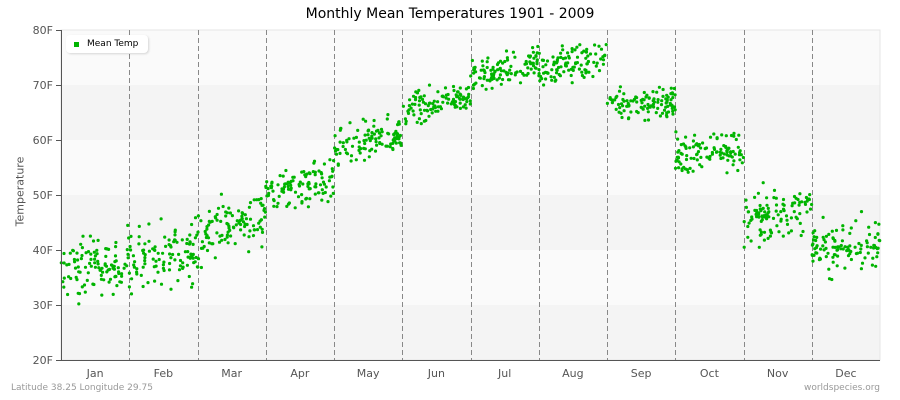 The height and width of the screenshot is (400, 900). I want to click on x-tick-label: Jan, so click(95, 373).